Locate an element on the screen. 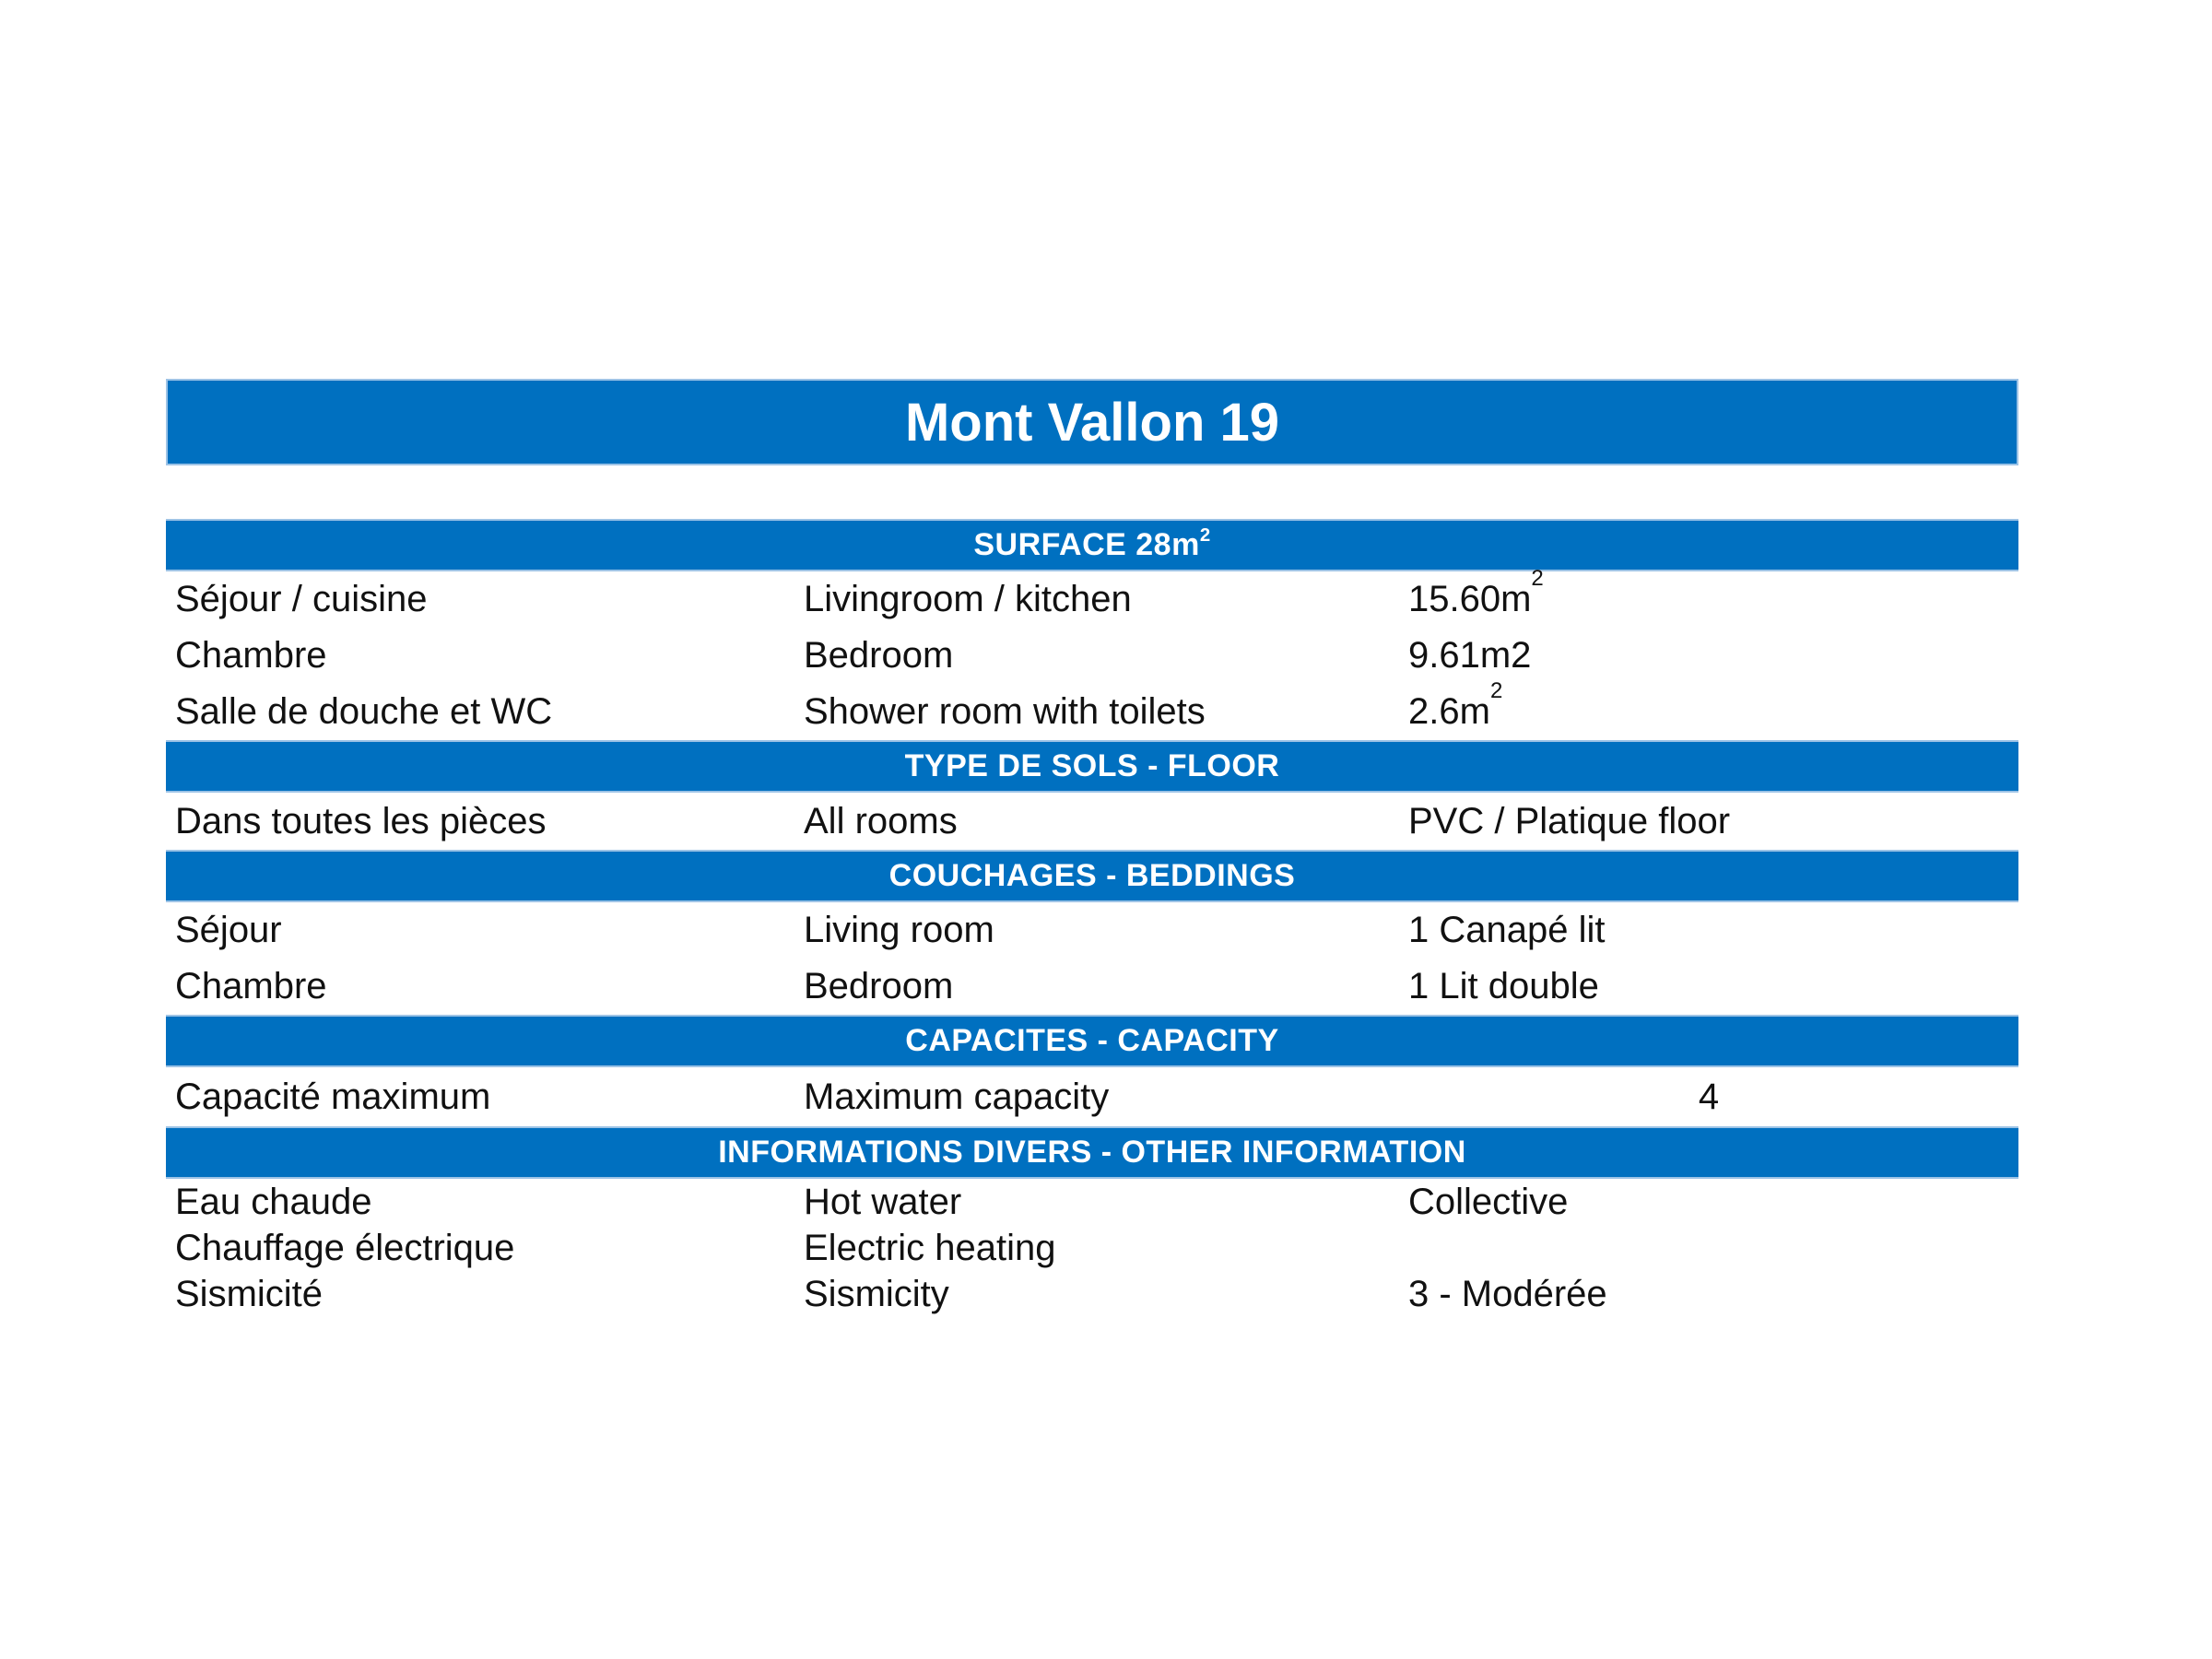  label-fr: Salle de douche et WC is located at coordinates (364, 711).